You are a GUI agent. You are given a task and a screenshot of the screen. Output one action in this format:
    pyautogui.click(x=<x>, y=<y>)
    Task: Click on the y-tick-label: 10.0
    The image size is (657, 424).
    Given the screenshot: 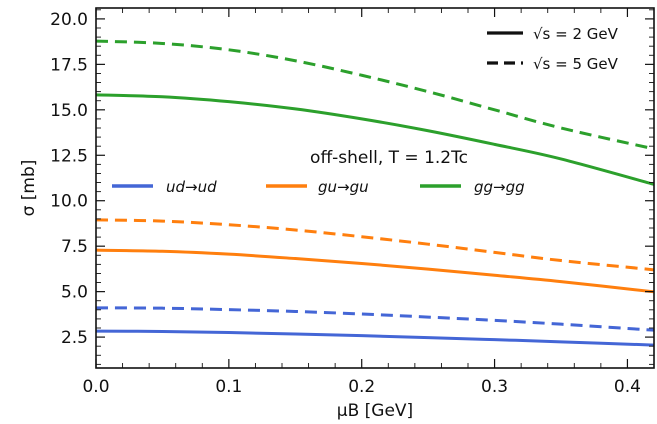 What is the action you would take?
    pyautogui.click(x=69, y=202)
    